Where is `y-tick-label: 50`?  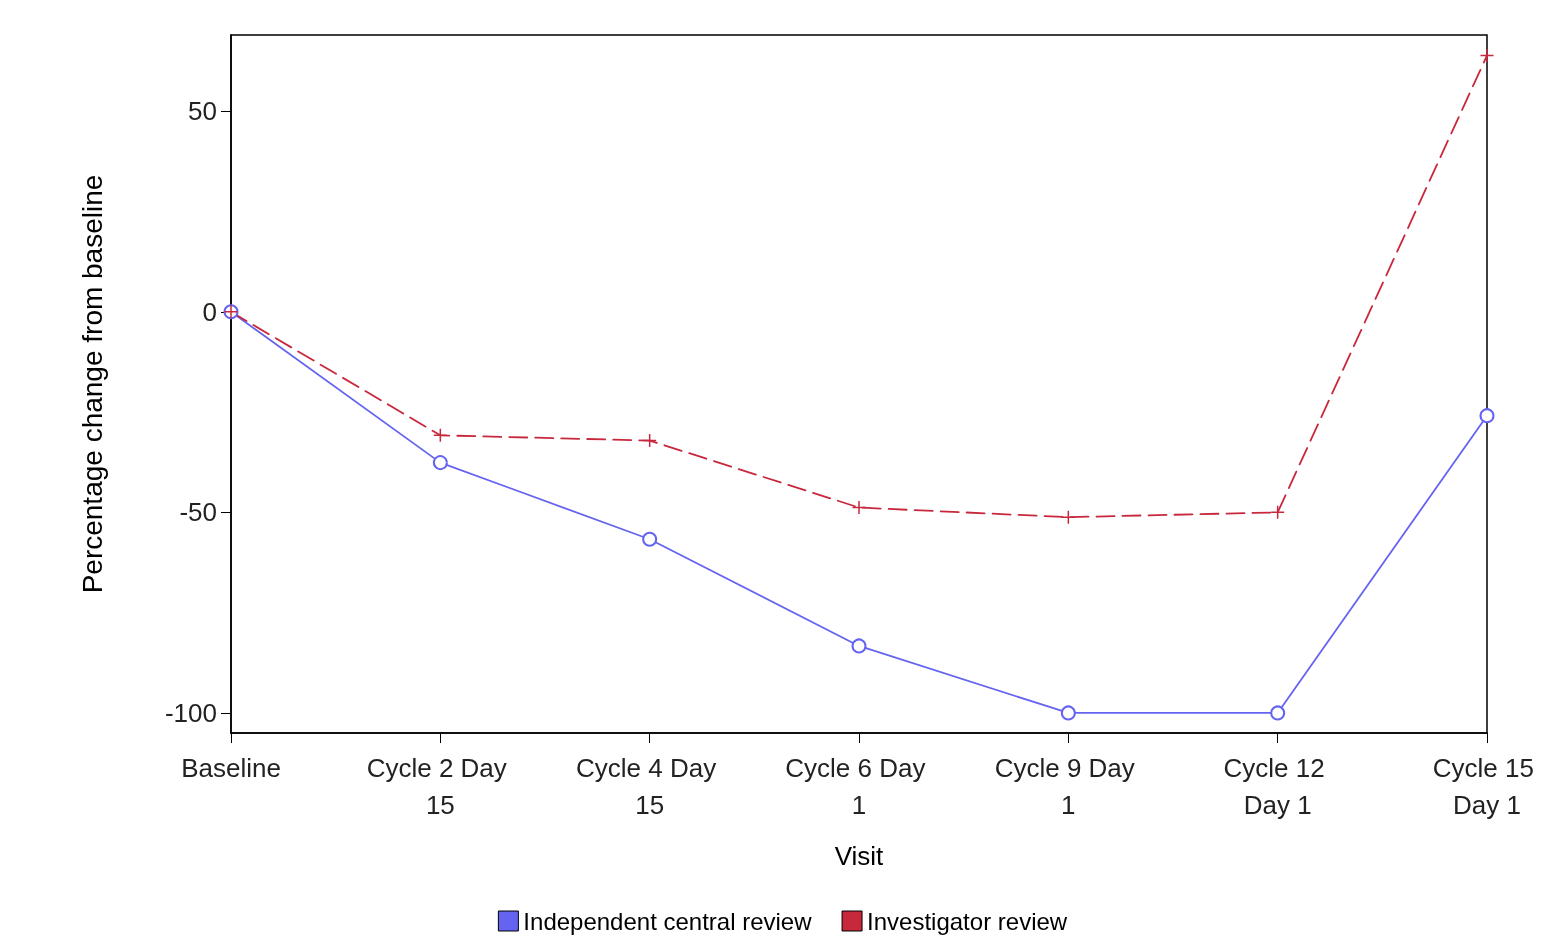 y-tick-label: 50 is located at coordinates (202, 111).